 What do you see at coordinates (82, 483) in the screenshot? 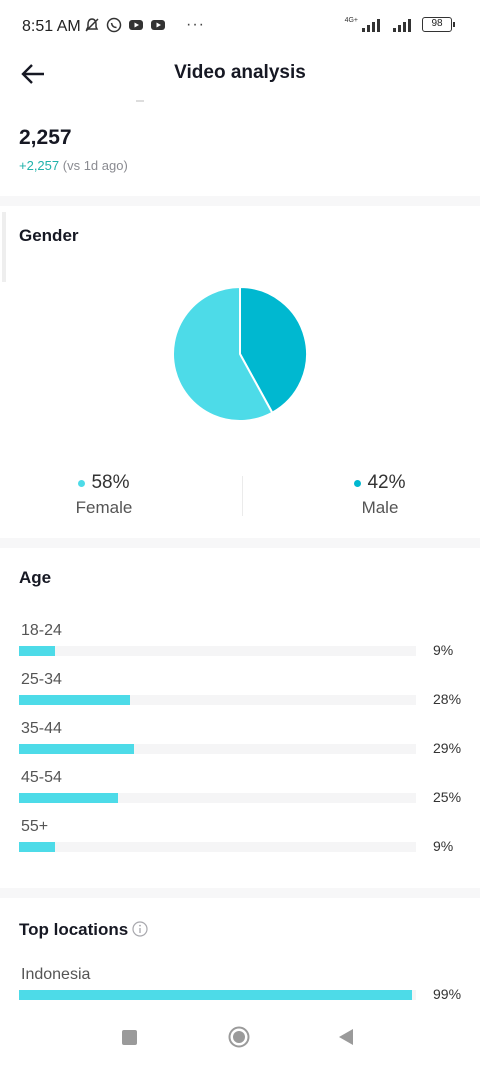
I see `female-dot` at bounding box center [82, 483].